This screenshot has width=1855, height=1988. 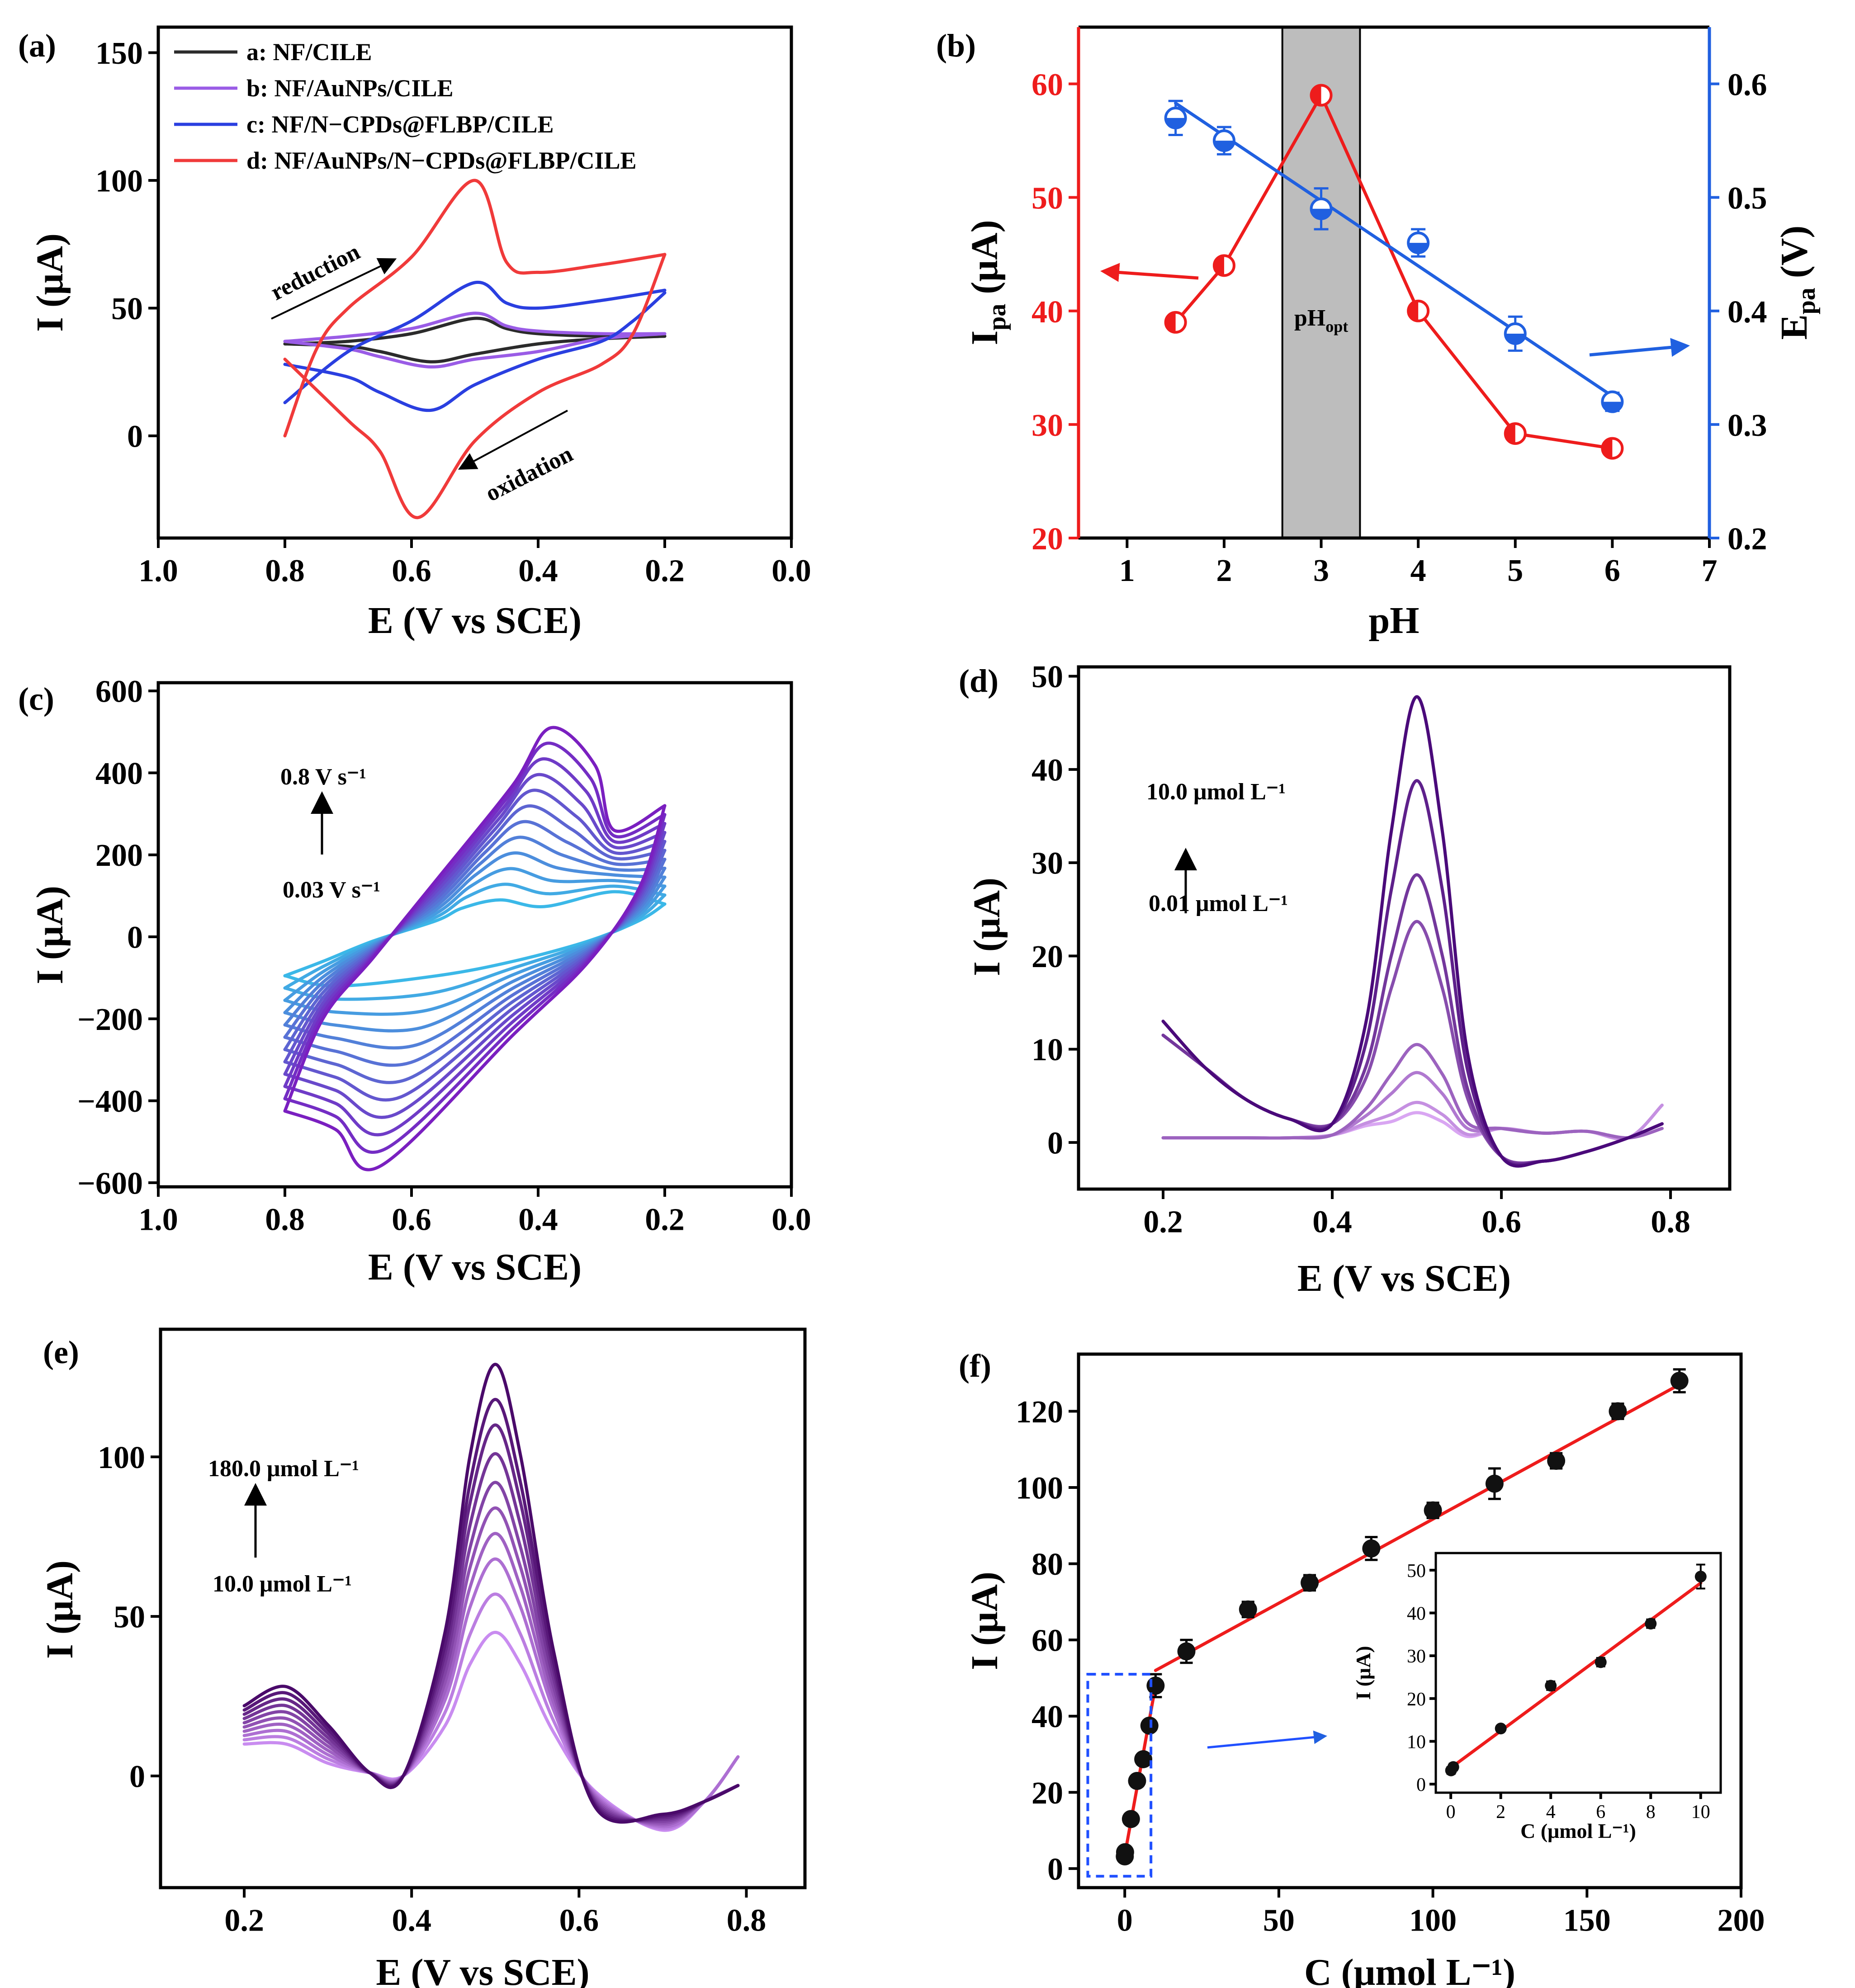 I want to click on fit-line-high, so click(x=1417, y=1527).